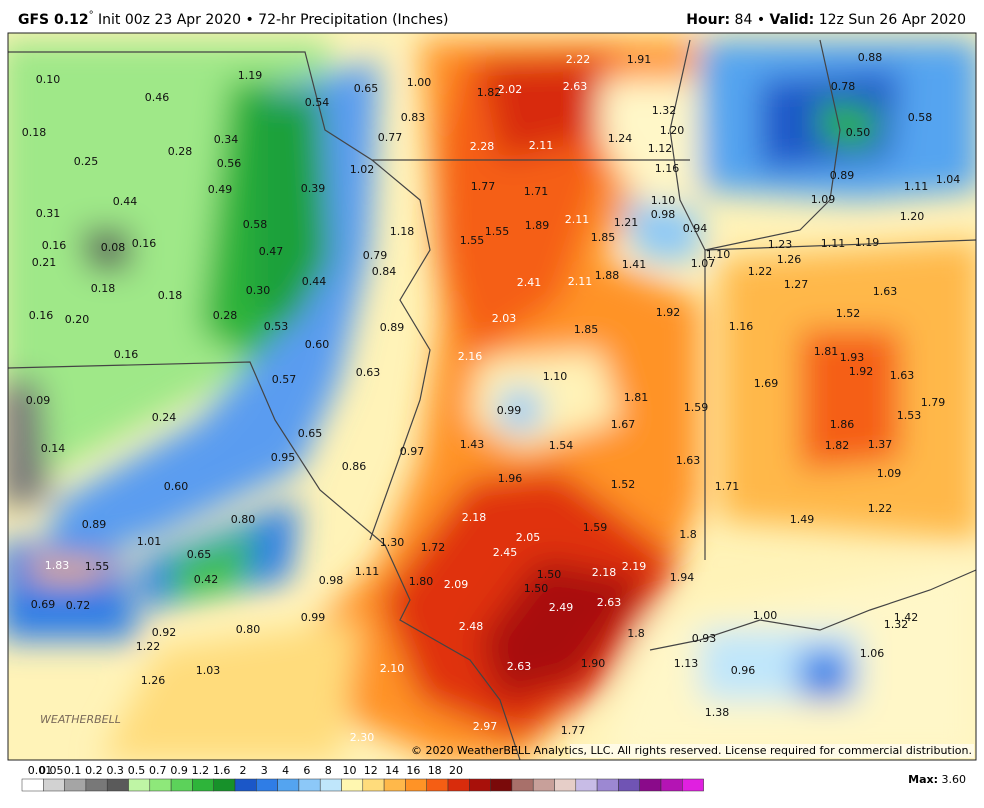 This screenshot has height=808, width=984. Describe the element at coordinates (718, 254) in the screenshot. I see `value-label: 1.10` at that location.